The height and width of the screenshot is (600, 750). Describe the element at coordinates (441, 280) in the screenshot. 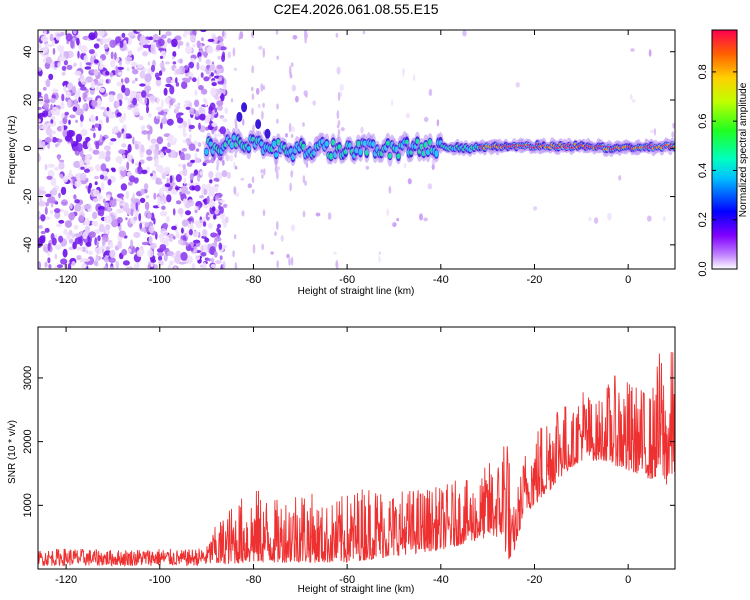

I see `x-tick-label: -40` at that location.